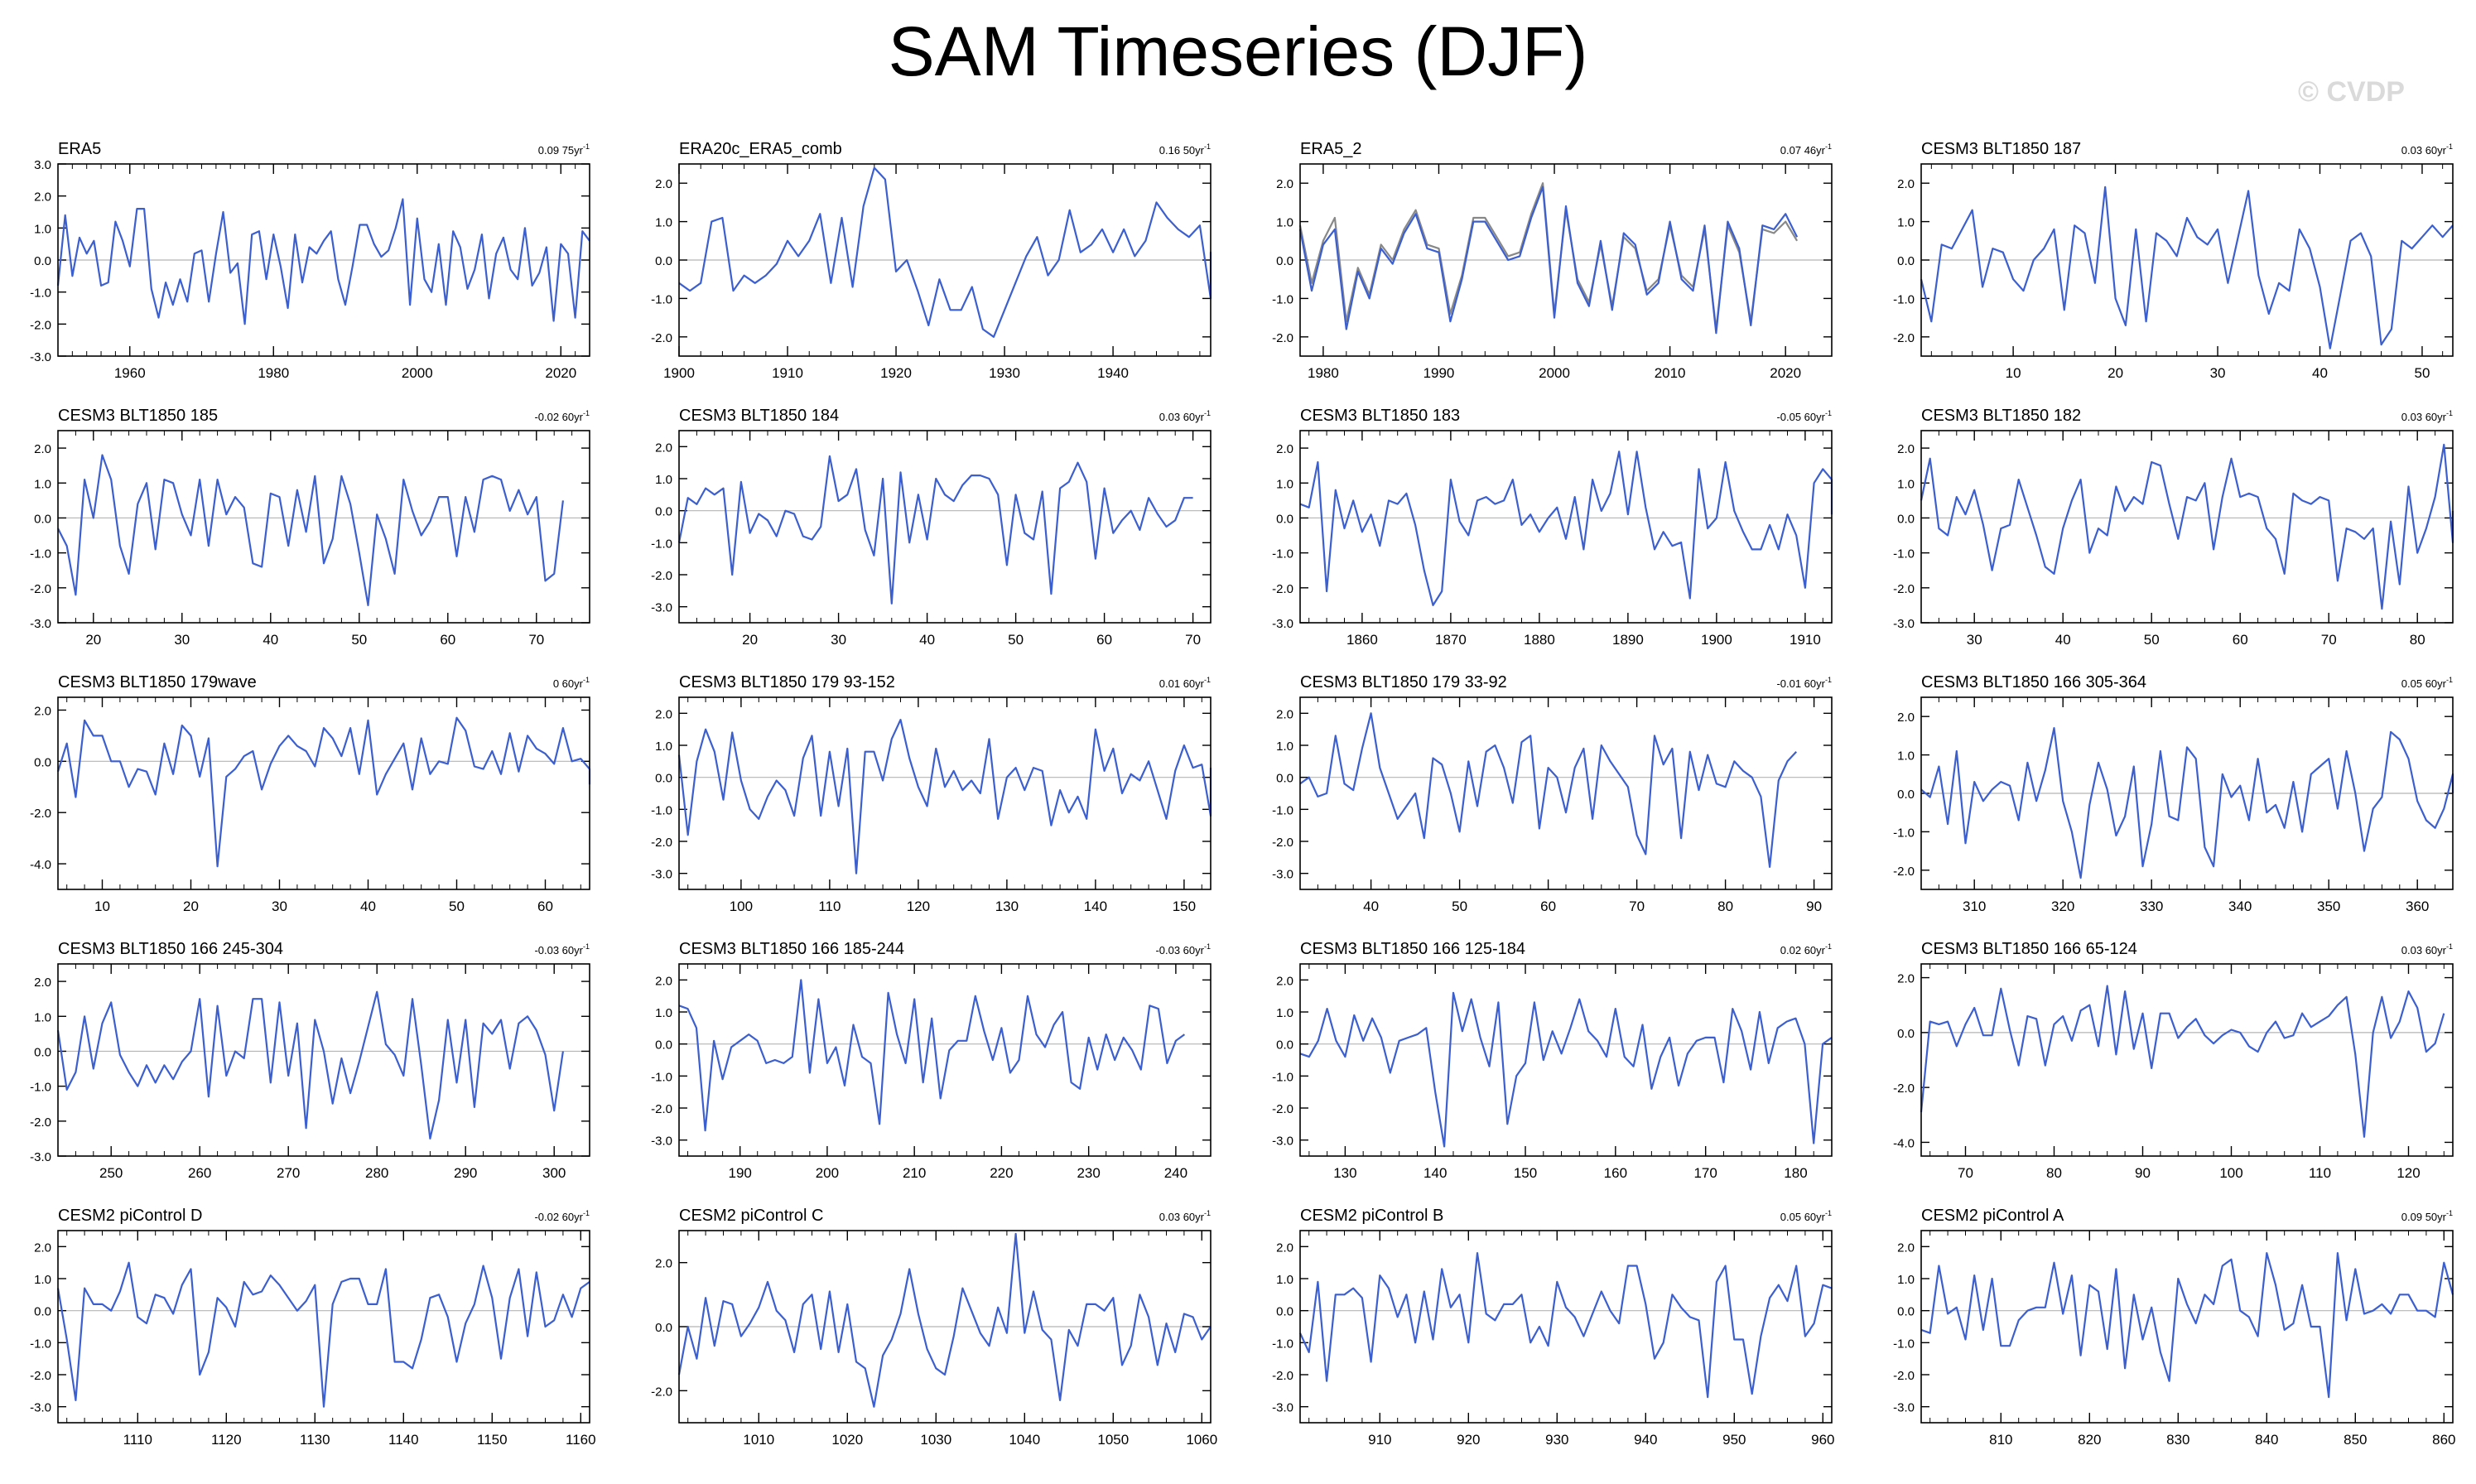  I want to click on trend-label: 0.03 60yr-1, so click(2427, 949).